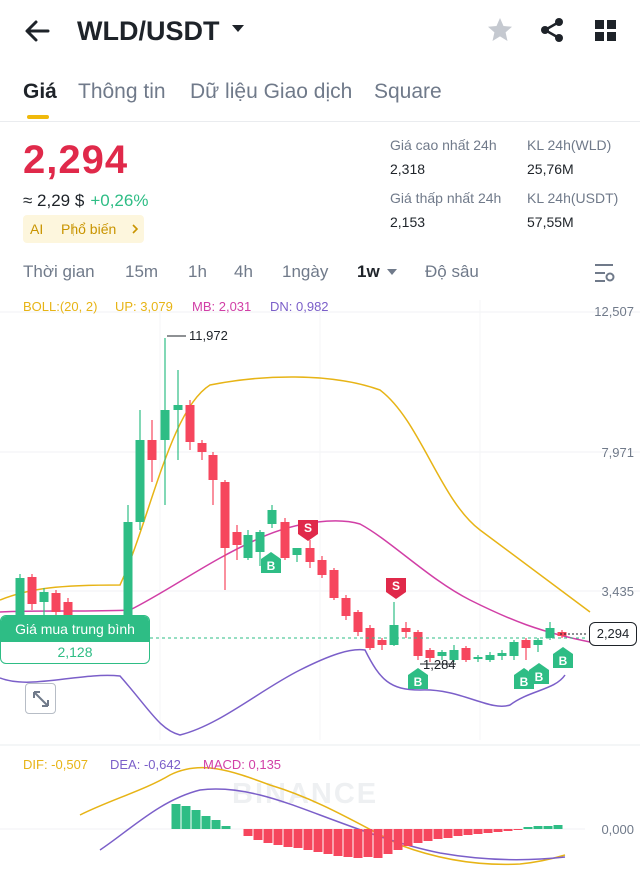 The height and width of the screenshot is (876, 640). I want to click on ai-tag-label: AI, so click(37, 229).